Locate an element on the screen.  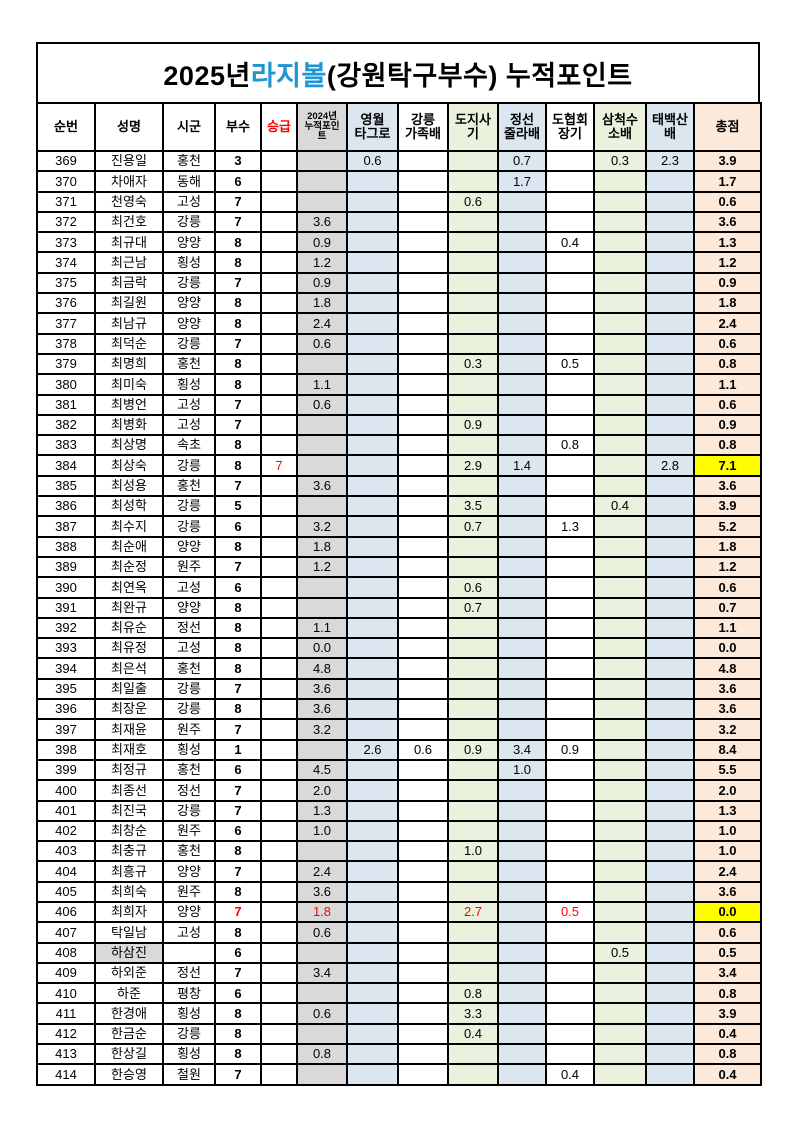
cell-gangneung: 0.6 is located at coordinates (423, 749).